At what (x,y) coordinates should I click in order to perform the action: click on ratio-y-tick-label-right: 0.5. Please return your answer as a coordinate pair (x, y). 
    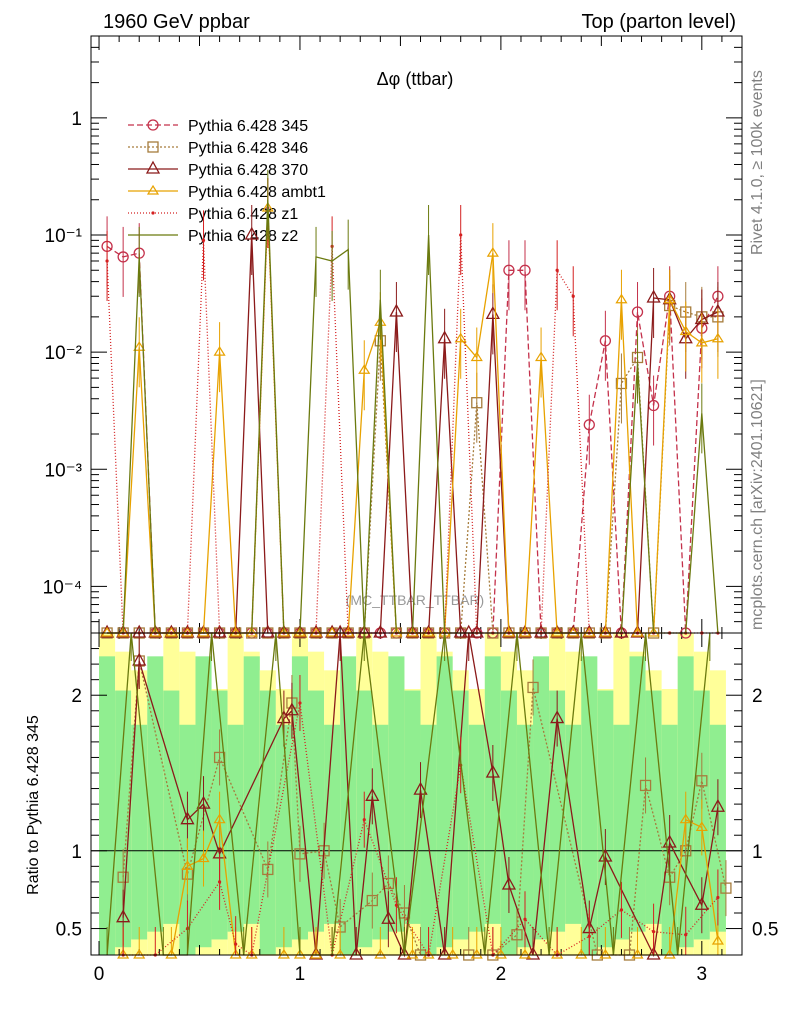
    Looking at the image, I should click on (765, 930).